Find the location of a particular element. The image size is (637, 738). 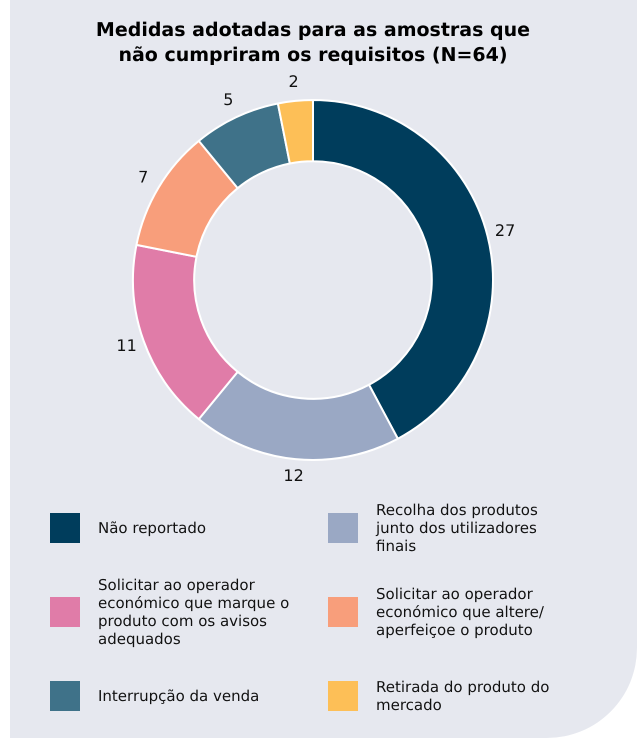

legend-label: Solicitar ao operador económico que altere/ aperfeiçoe o produto is located at coordinates (460, 612).